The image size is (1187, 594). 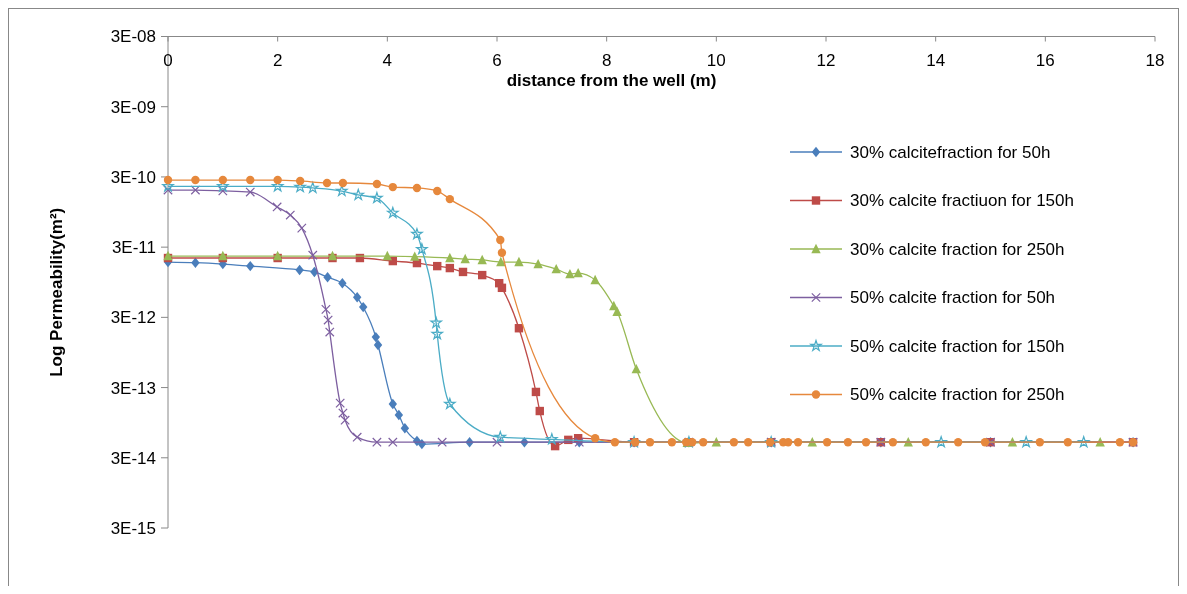 I want to click on legend-label: 50% calcite fraction for 50h, so click(x=953, y=298).